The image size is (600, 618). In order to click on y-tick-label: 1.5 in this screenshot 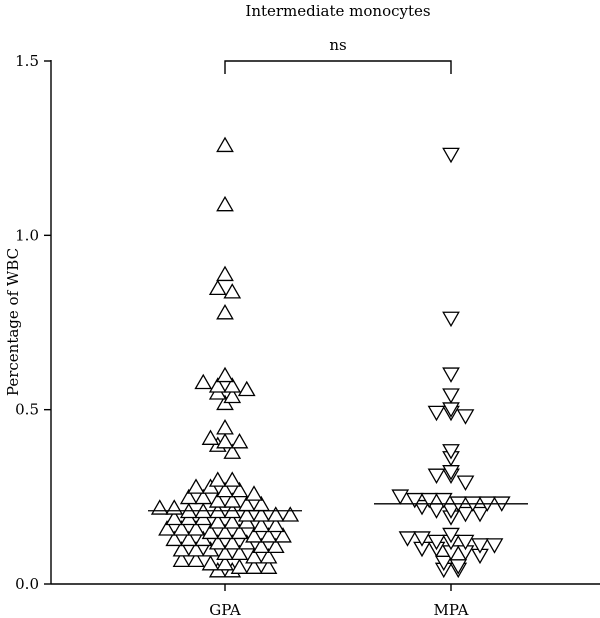, I will do `click(27, 61)`.